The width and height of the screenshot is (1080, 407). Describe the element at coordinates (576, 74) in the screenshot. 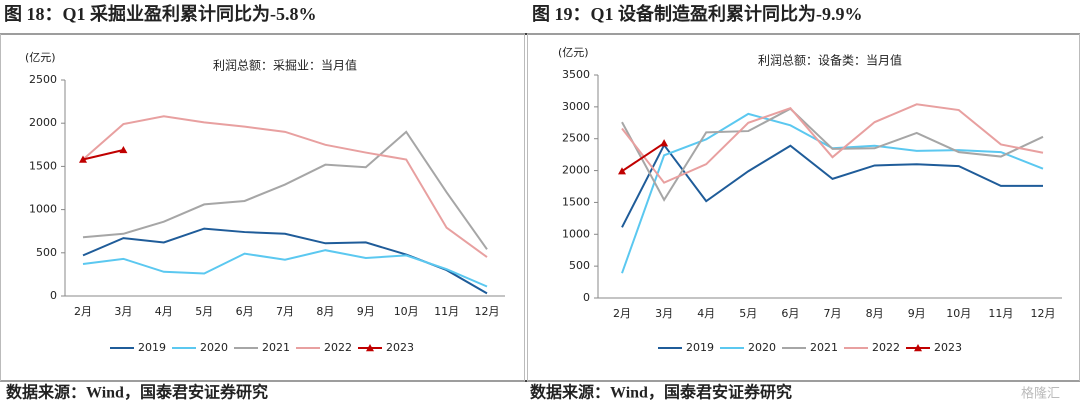

I see `y-tick-label: 3500` at that location.